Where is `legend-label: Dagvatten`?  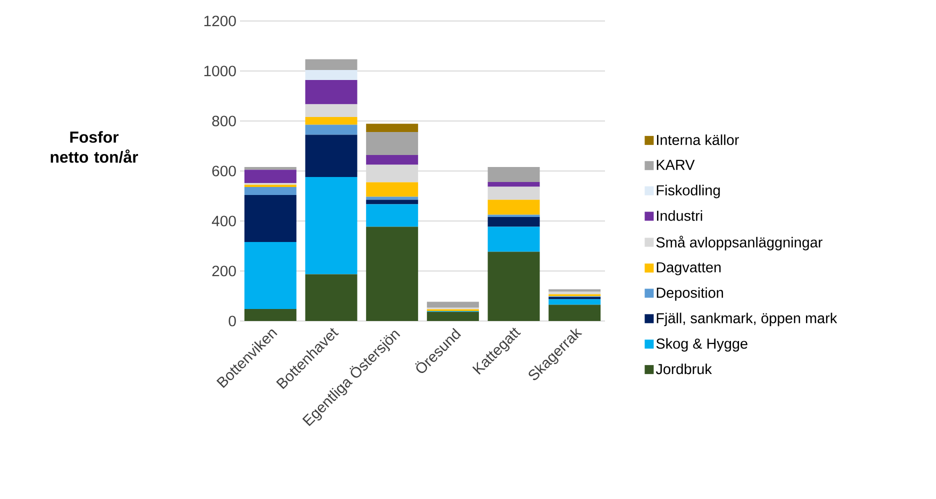 legend-label: Dagvatten is located at coordinates (688, 269).